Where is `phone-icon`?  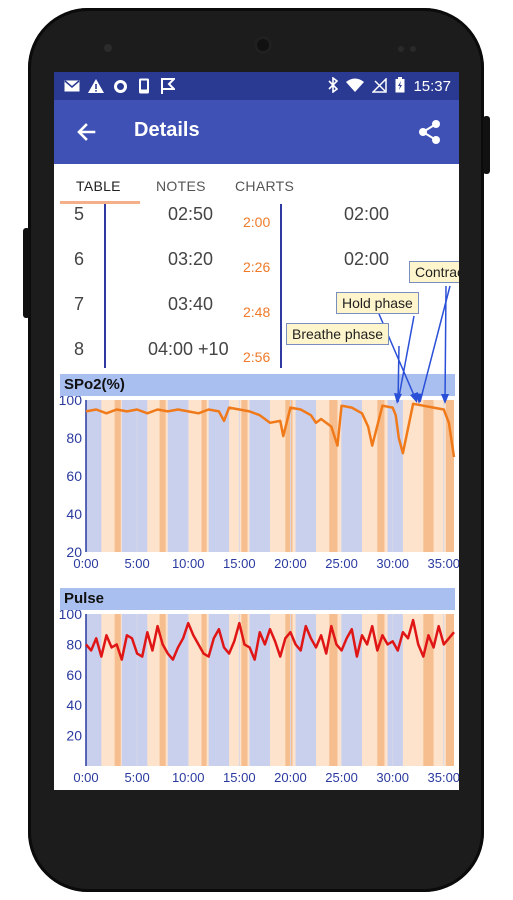
phone-icon is located at coordinates (144, 86).